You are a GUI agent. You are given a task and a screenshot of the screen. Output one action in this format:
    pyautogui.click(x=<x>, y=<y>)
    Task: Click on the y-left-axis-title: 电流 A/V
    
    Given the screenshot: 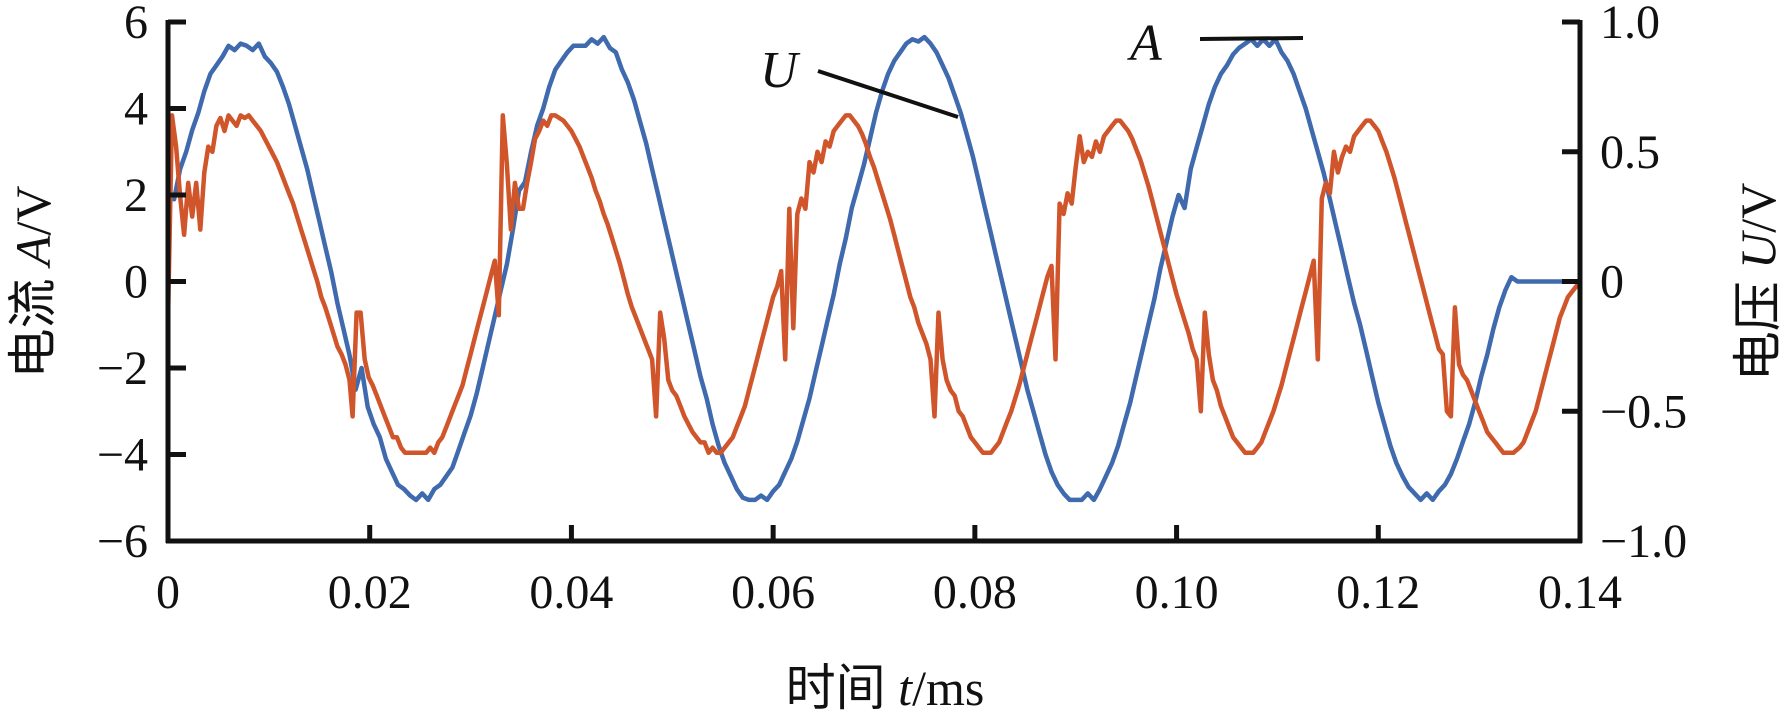 What is the action you would take?
    pyautogui.click(x=33, y=281)
    